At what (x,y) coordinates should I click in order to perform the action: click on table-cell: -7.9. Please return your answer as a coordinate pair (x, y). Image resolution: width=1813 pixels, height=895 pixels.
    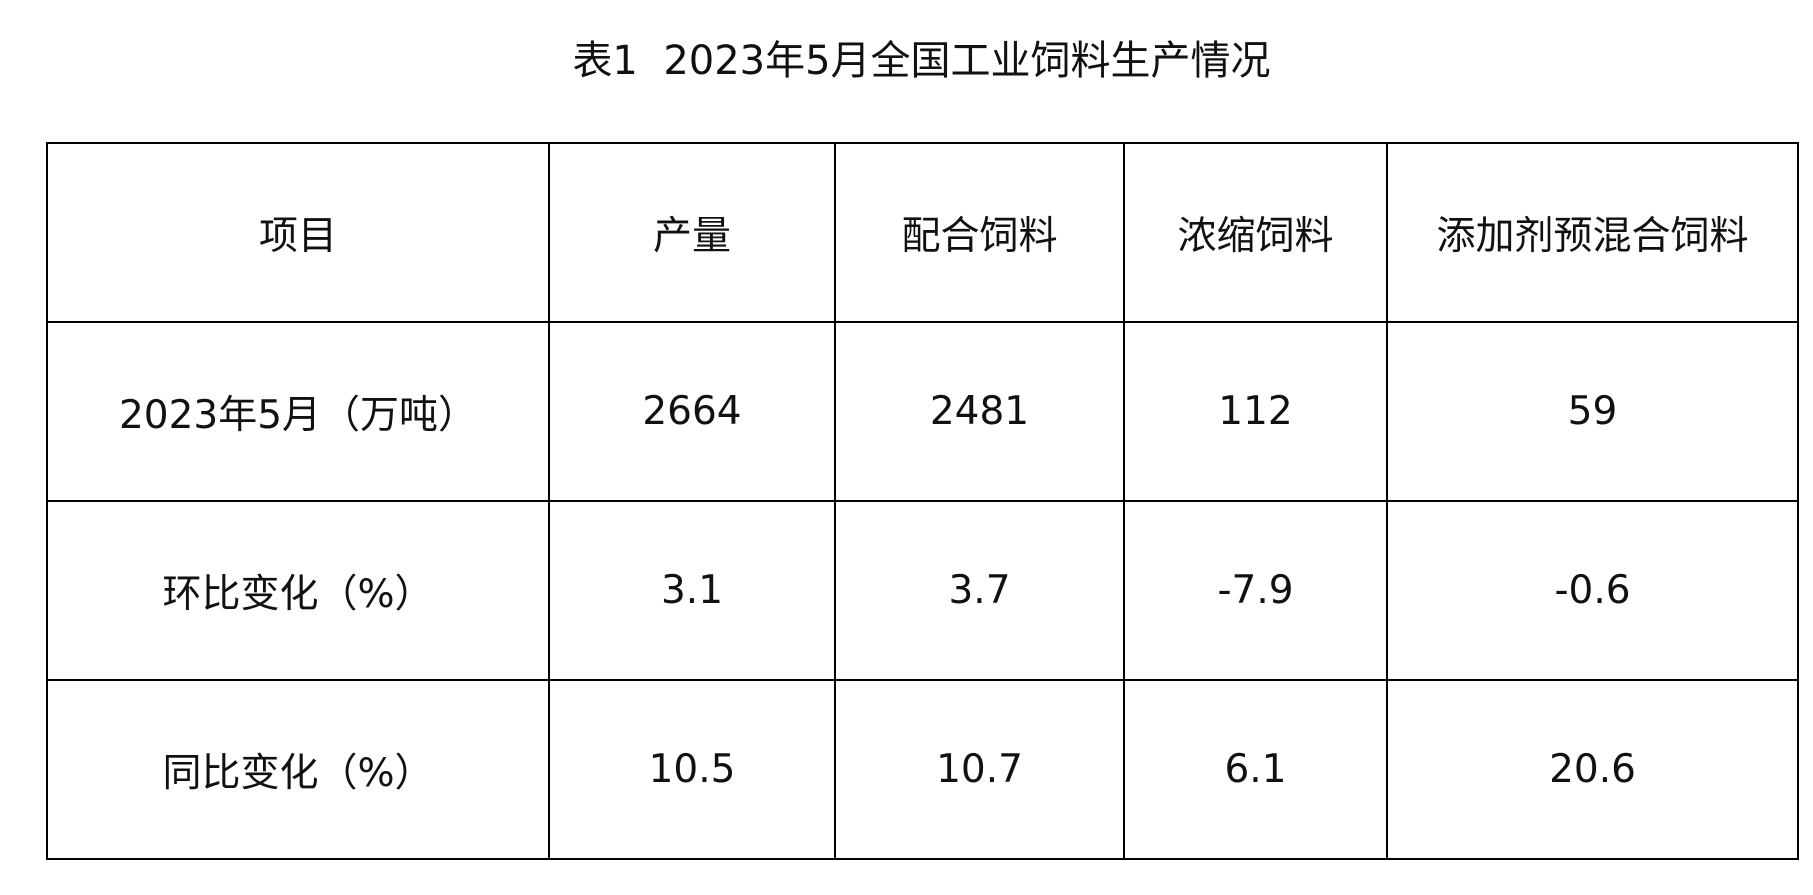
    Looking at the image, I should click on (1255, 590).